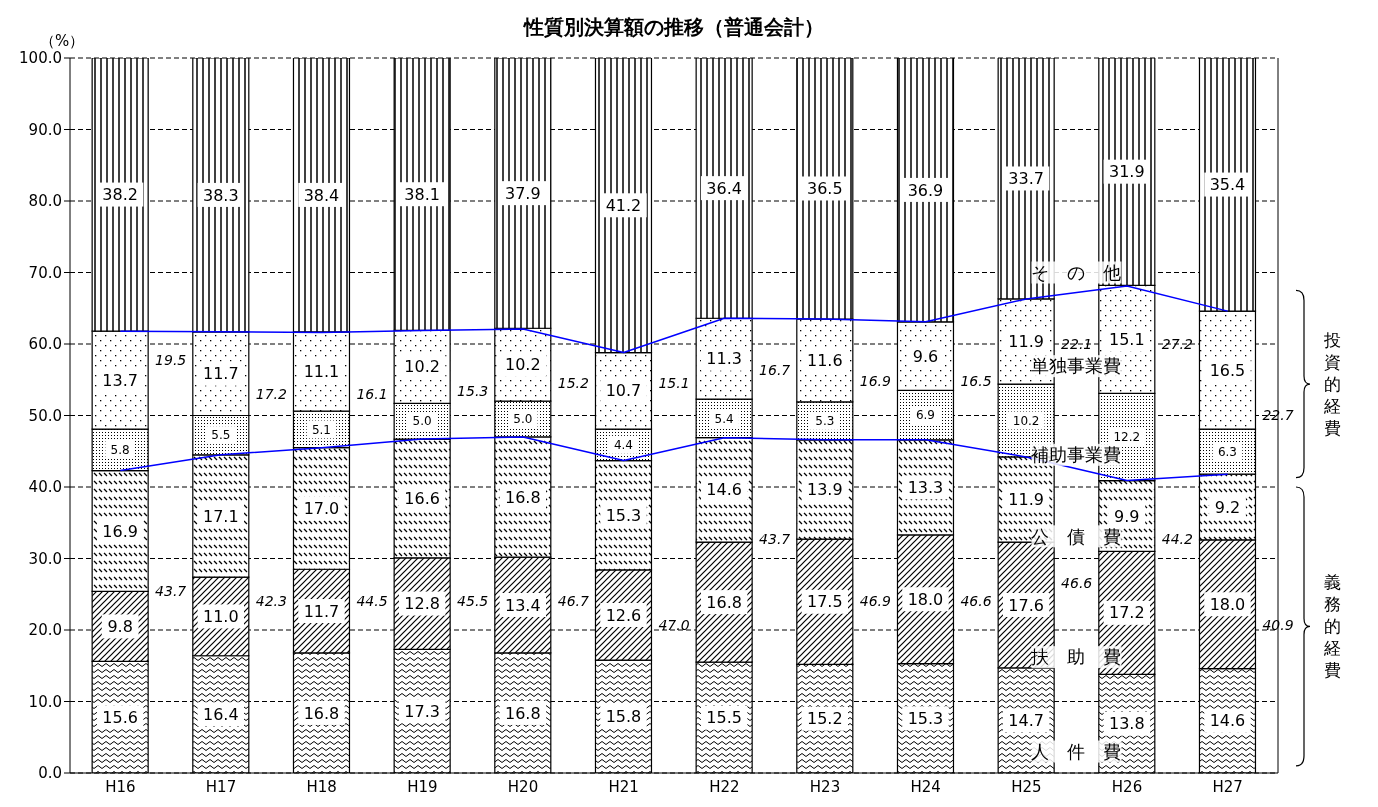 This screenshot has width=1378, height=807. I want to click on data-label: 17.6, so click(1026, 605).